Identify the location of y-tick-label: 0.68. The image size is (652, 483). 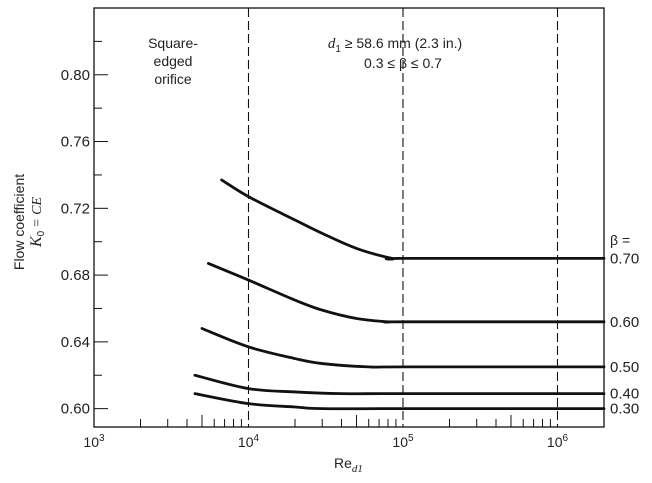
(75, 275).